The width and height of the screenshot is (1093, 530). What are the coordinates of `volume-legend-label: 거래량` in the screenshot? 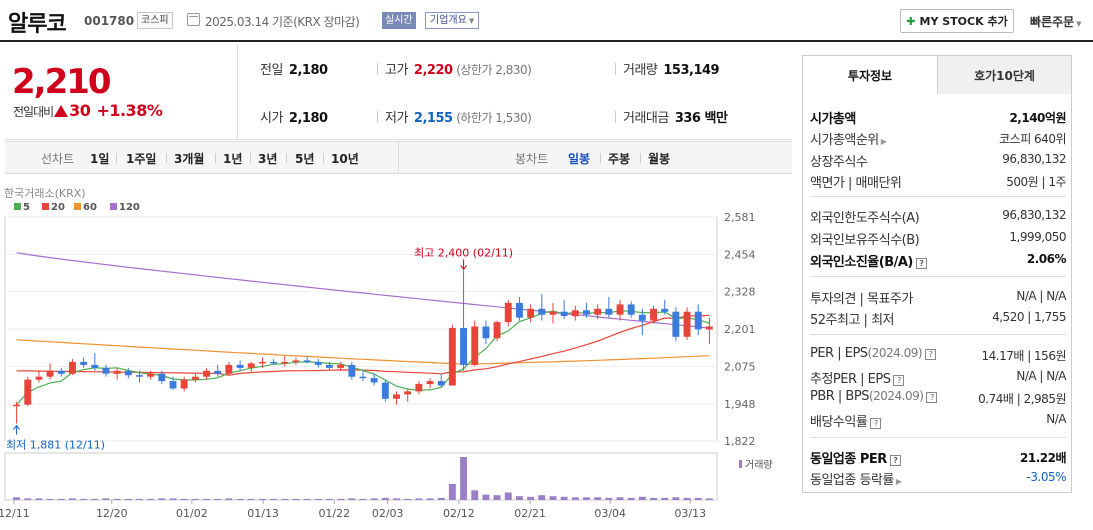 It's located at (759, 465).